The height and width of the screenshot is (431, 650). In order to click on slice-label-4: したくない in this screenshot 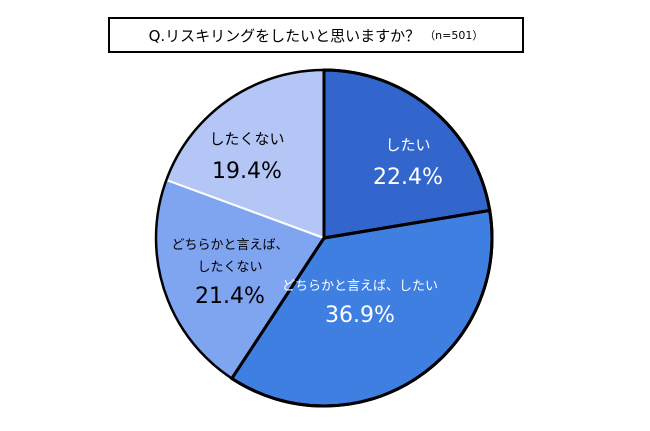, I will do `click(246, 139)`.